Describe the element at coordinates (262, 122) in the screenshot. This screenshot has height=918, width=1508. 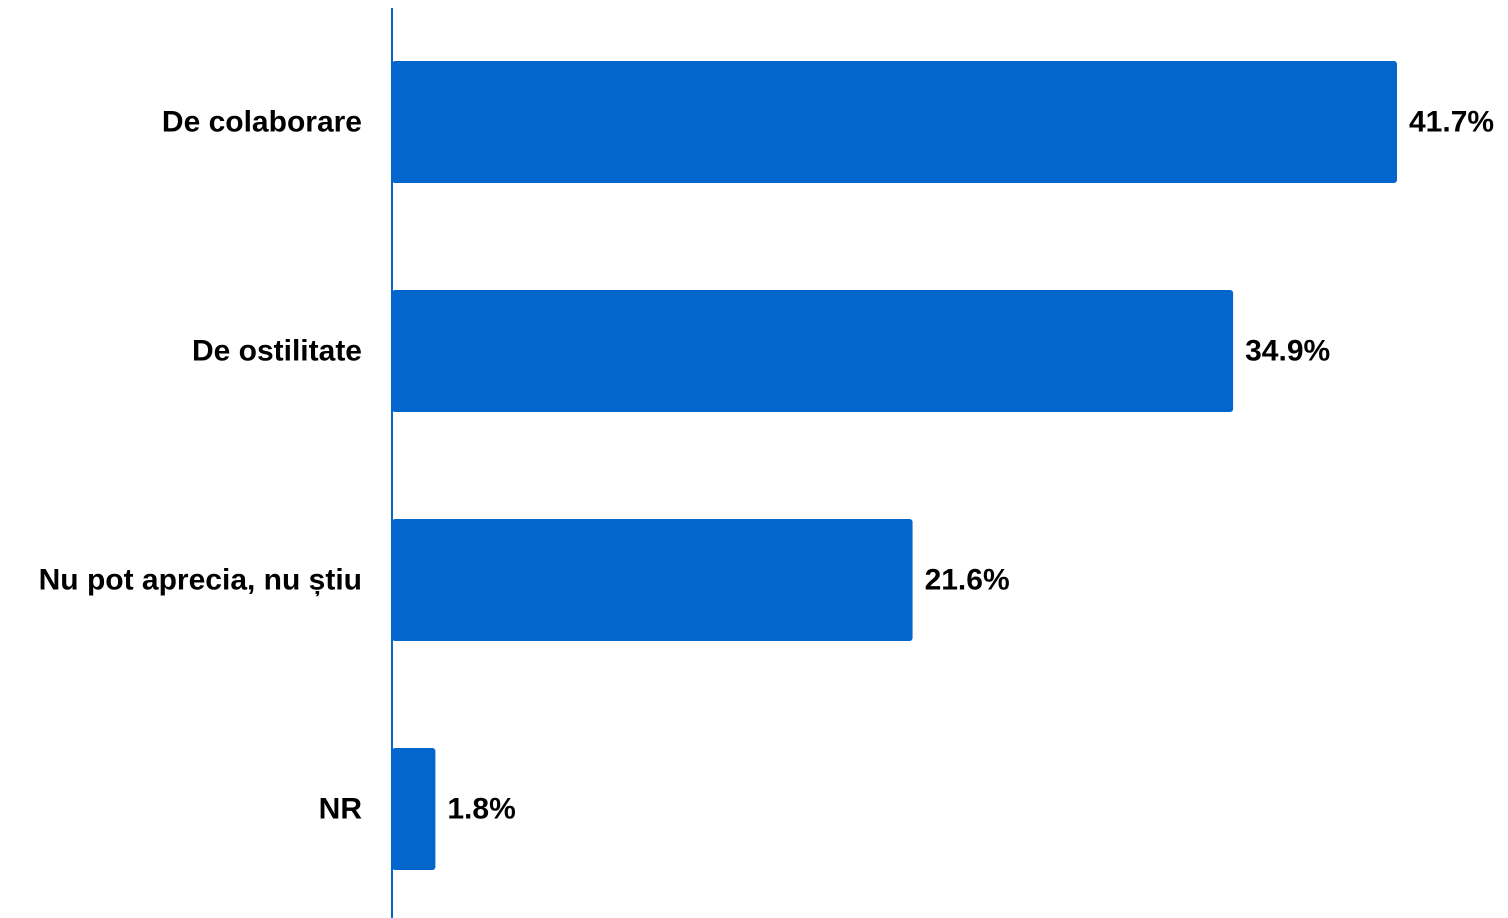
I see `category-label: De colaborare` at that location.